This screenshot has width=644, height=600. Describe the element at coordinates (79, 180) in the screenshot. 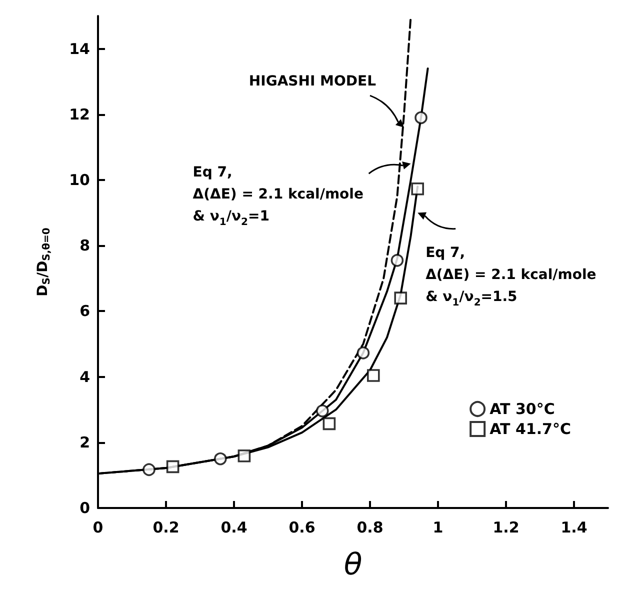

I see `y-tick-label: 10` at that location.